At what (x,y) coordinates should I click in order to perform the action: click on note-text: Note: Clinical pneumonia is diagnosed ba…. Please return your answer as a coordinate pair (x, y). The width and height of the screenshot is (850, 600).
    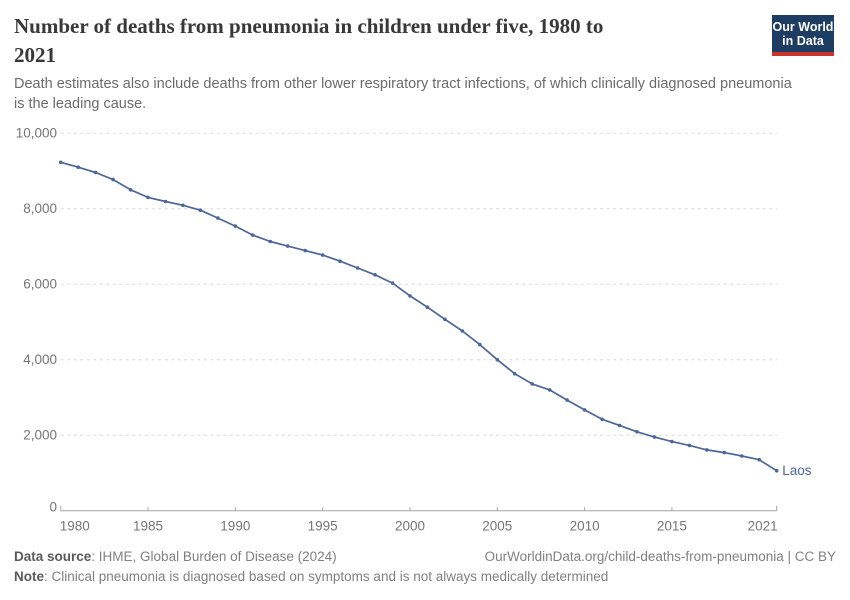
    Looking at the image, I should click on (425, 576).